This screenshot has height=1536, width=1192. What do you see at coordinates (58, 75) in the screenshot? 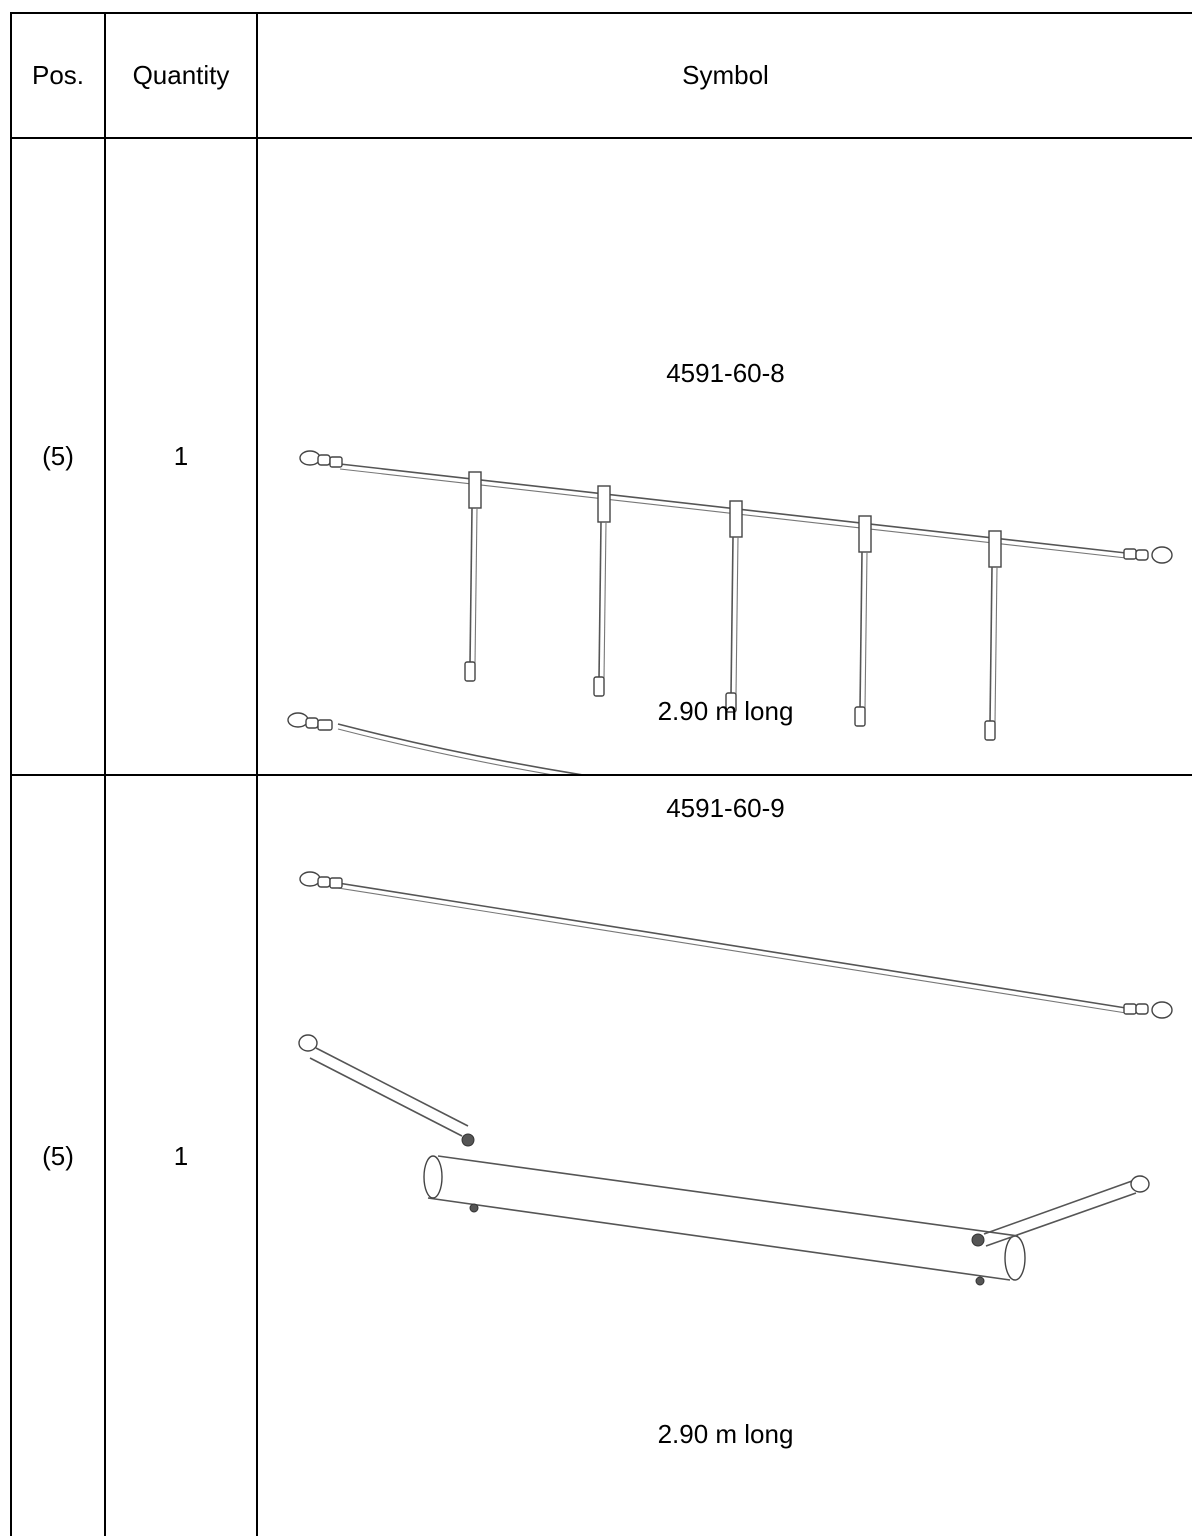
I see `header-pos: Pos.` at bounding box center [58, 75].